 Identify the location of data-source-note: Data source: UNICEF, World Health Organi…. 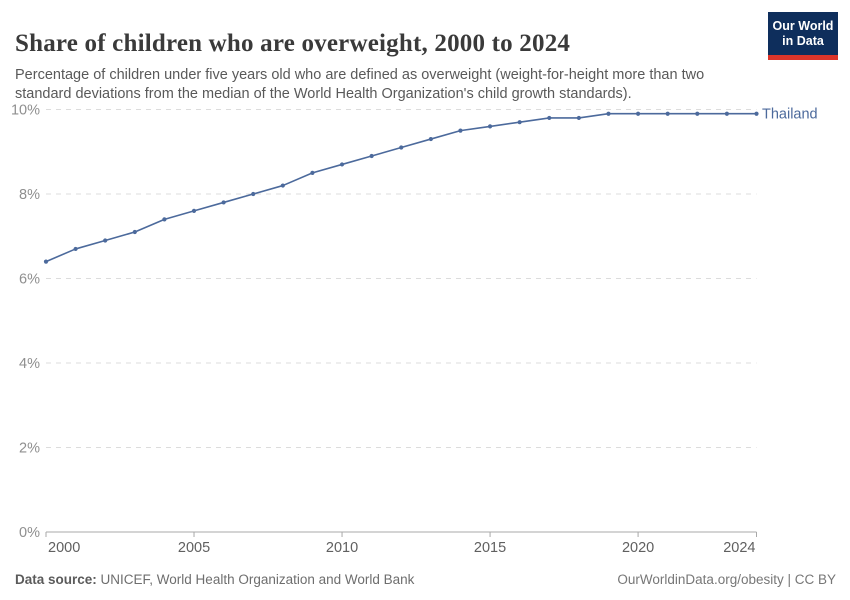
(214, 579).